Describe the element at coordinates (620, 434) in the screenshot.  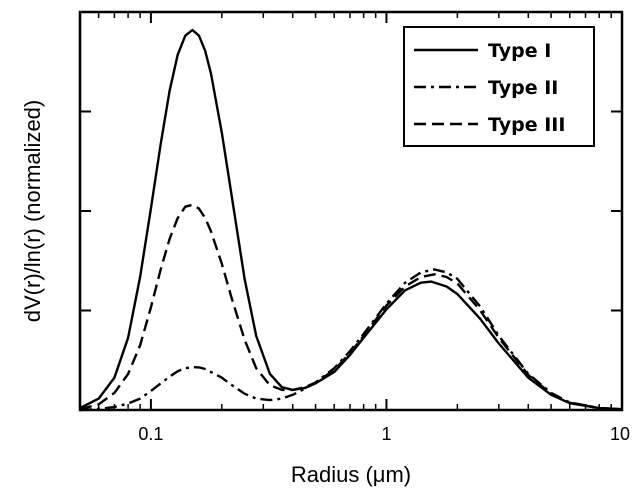
I see `x-tick-label: 10` at that location.